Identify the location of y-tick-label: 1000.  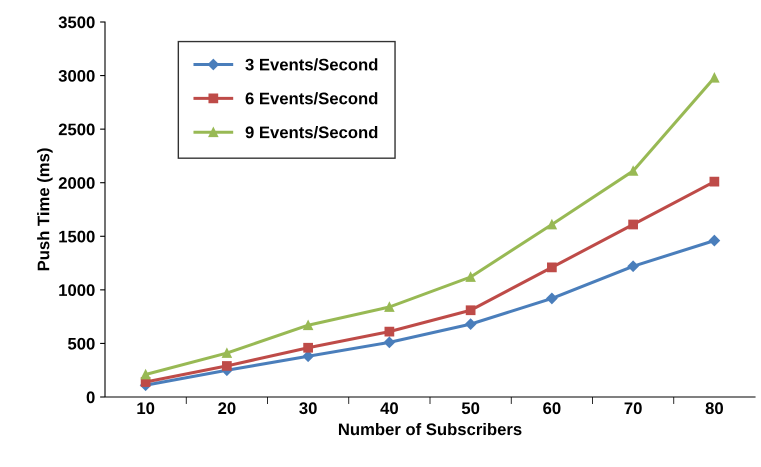
(77, 290).